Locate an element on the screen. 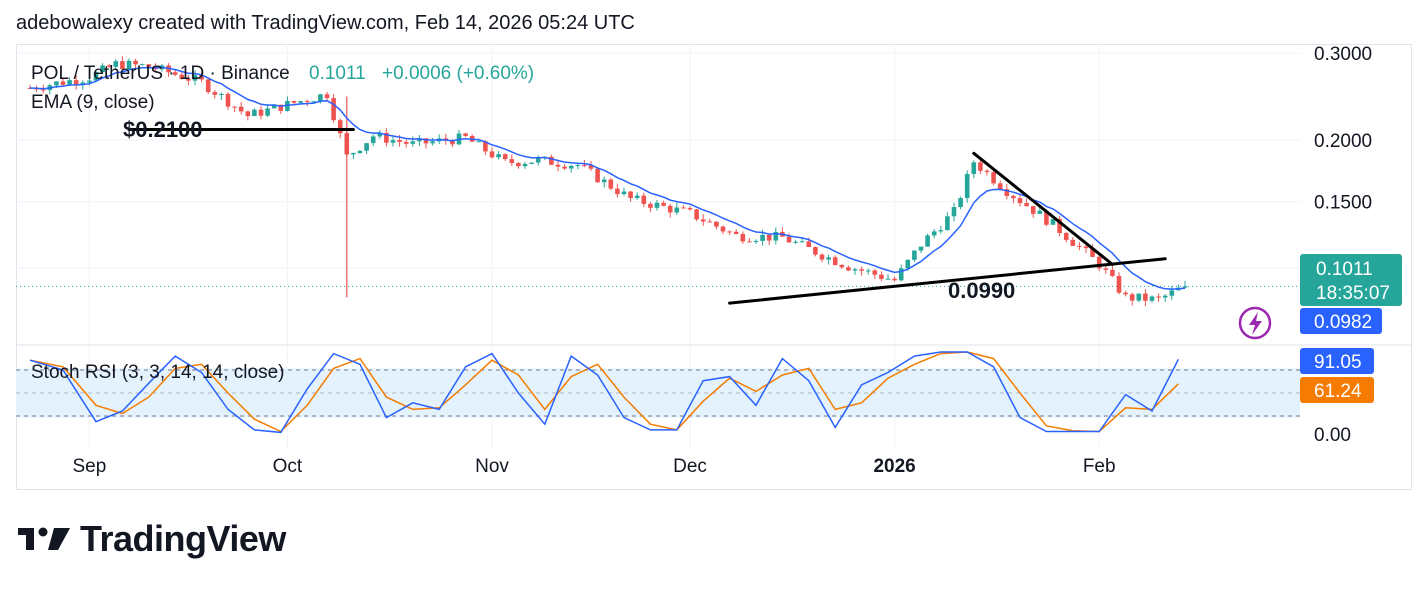 This screenshot has width=1428, height=591. time-tick-label: Sep is located at coordinates (89, 466).